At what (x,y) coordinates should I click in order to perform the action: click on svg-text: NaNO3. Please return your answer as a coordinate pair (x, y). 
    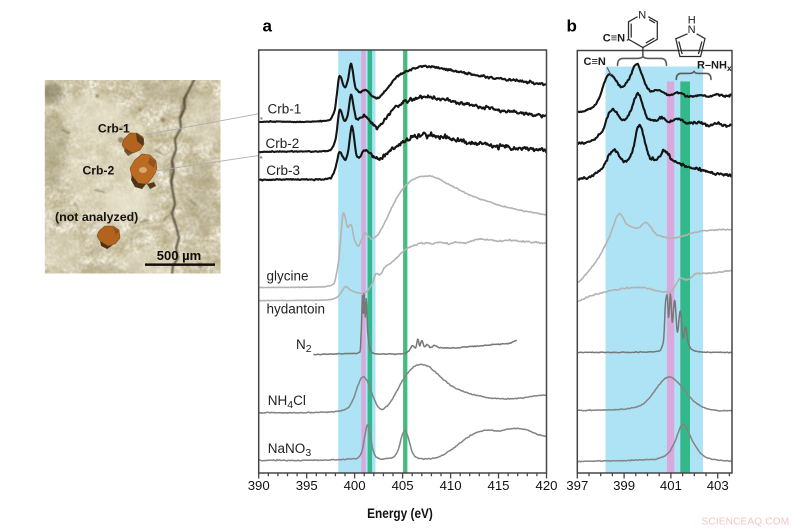
    Looking at the image, I should click on (290, 450).